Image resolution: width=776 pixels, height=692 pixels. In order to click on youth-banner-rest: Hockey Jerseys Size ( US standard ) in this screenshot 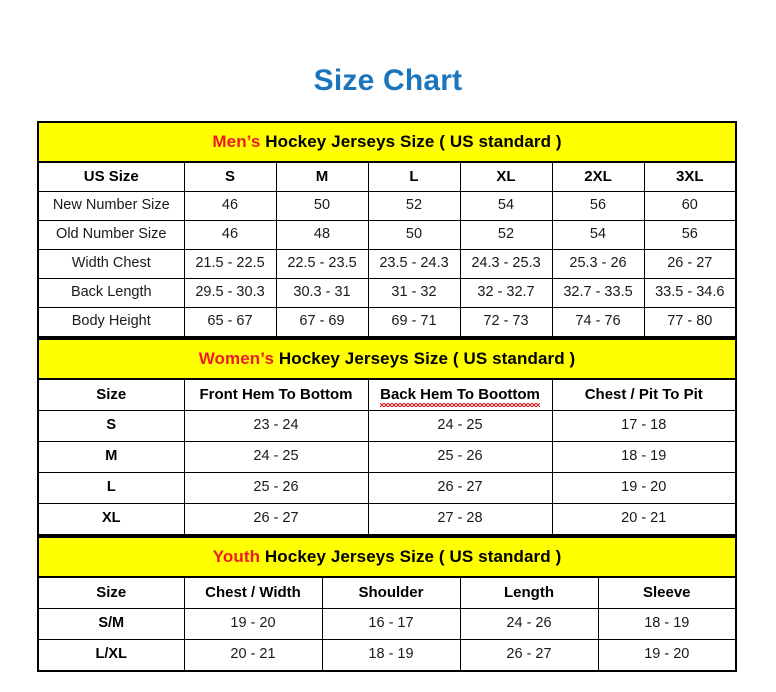, I will do `click(411, 556)`.